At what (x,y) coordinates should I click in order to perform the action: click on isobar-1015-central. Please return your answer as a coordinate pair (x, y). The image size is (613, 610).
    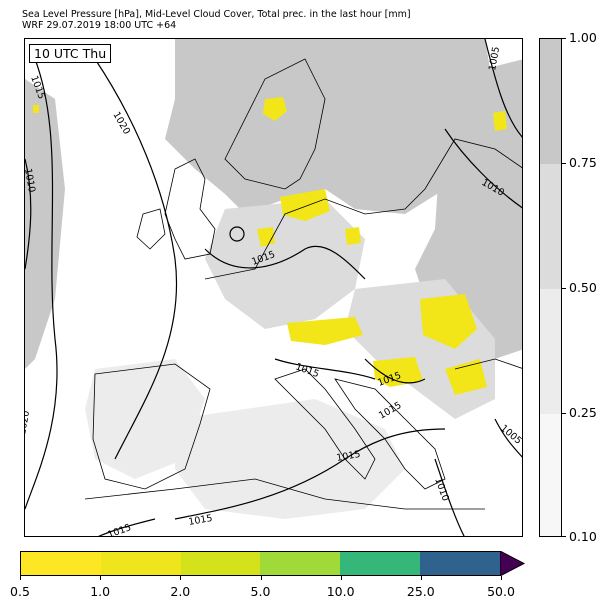
    Looking at the image, I should click on (285, 262).